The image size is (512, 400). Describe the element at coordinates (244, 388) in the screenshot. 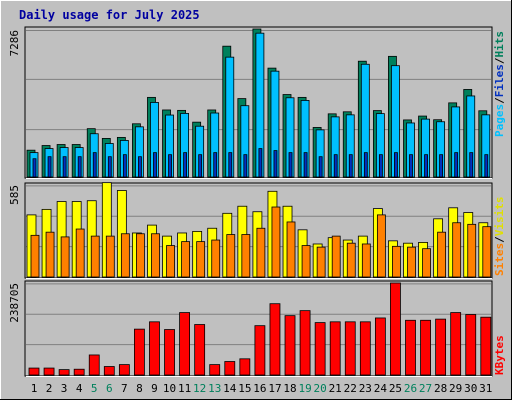

I see `x-tick-label: 15` at that location.